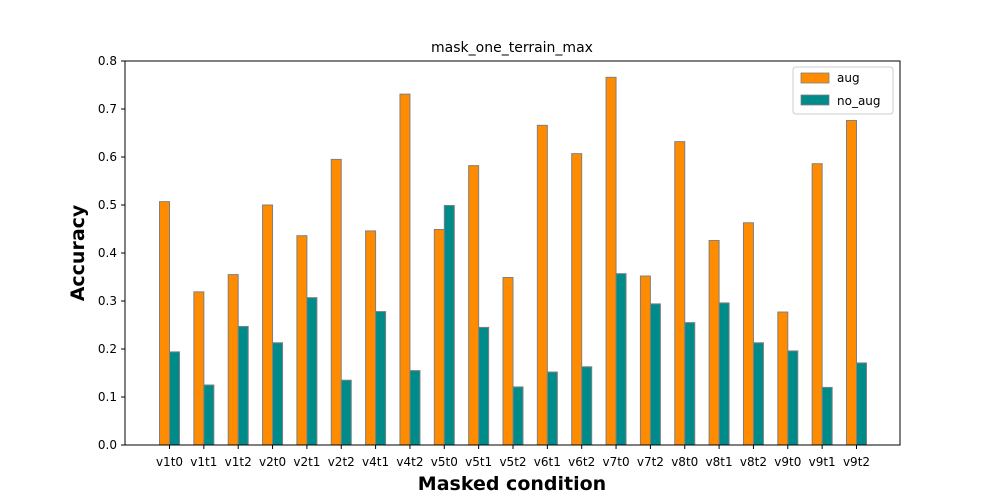 The image size is (1000, 500). What do you see at coordinates (107, 349) in the screenshot?
I see `y-tick-label-0.2: 0.2` at bounding box center [107, 349].